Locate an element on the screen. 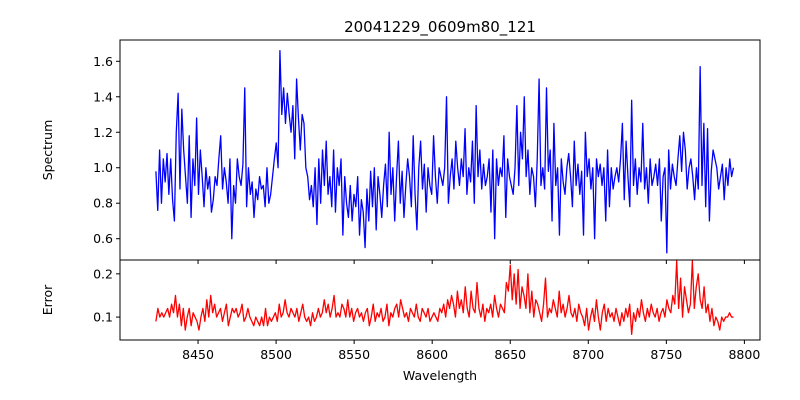 Image resolution: width=800 pixels, height=400 pixels. x-tick-label: 8500 is located at coordinates (276, 354).